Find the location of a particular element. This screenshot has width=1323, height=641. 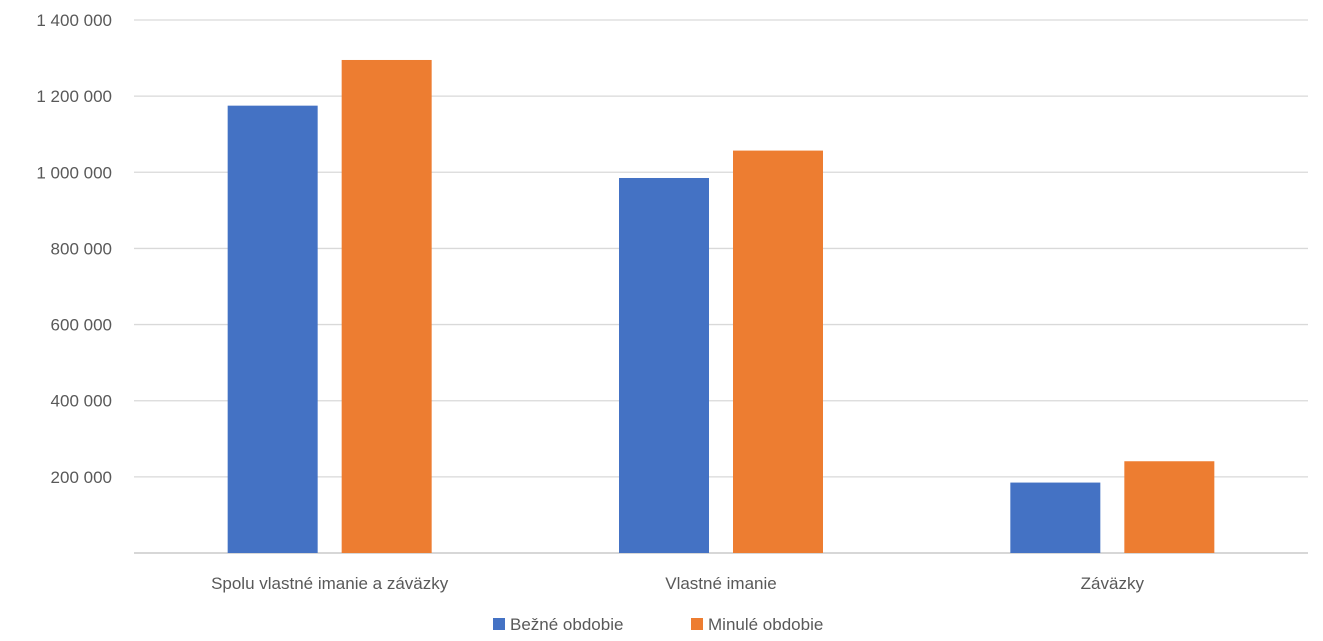

y-tick-label: 1 400 000 is located at coordinates (74, 20).